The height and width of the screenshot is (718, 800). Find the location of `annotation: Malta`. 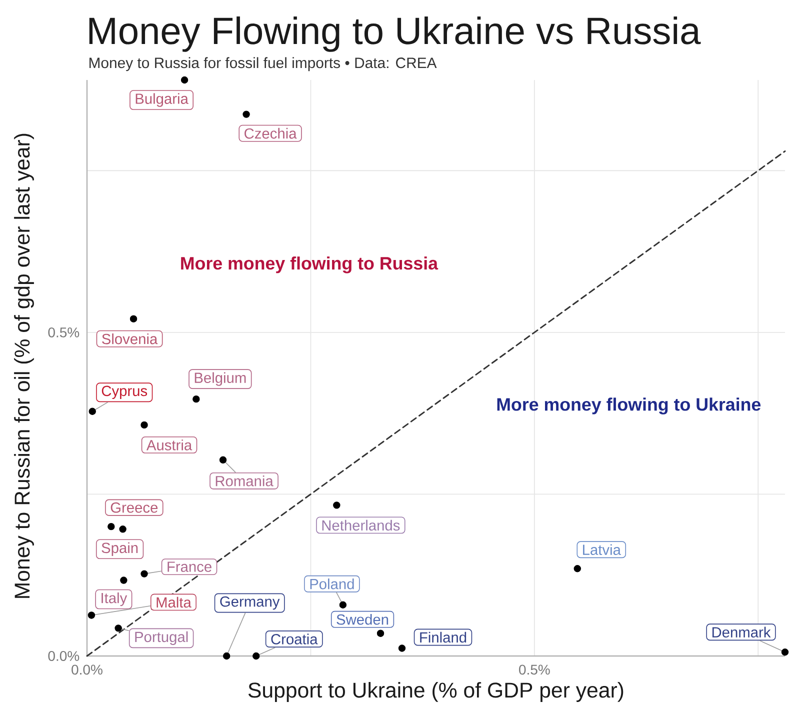

annotation: Malta is located at coordinates (174, 602).